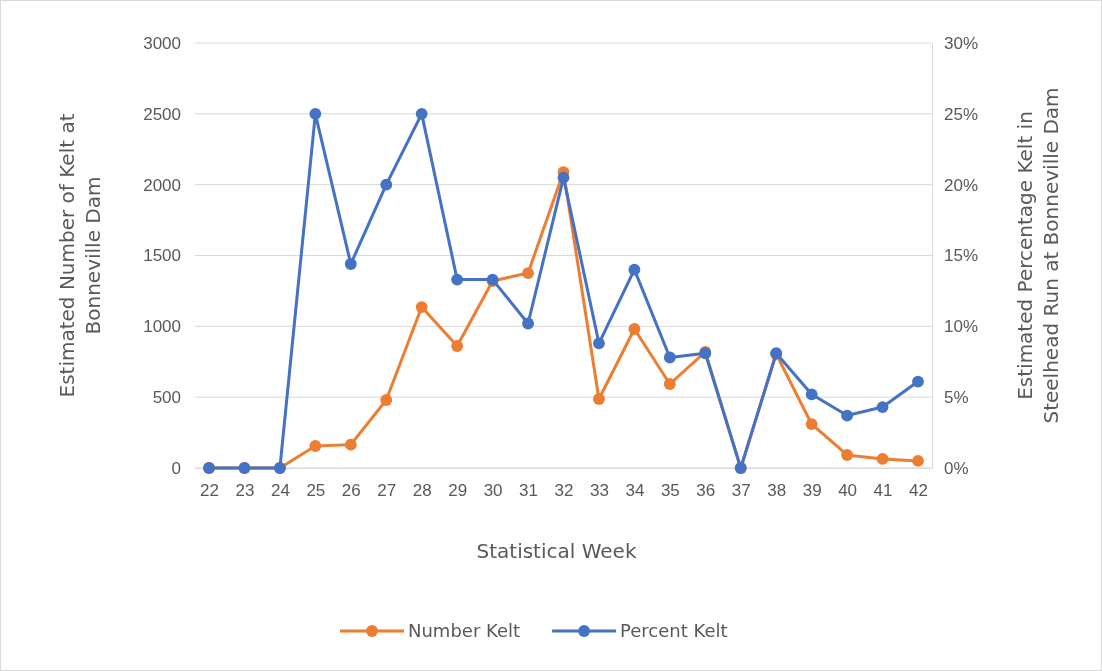  Describe the element at coordinates (848, 491) in the screenshot. I see `x-tick-label: 40` at that location.